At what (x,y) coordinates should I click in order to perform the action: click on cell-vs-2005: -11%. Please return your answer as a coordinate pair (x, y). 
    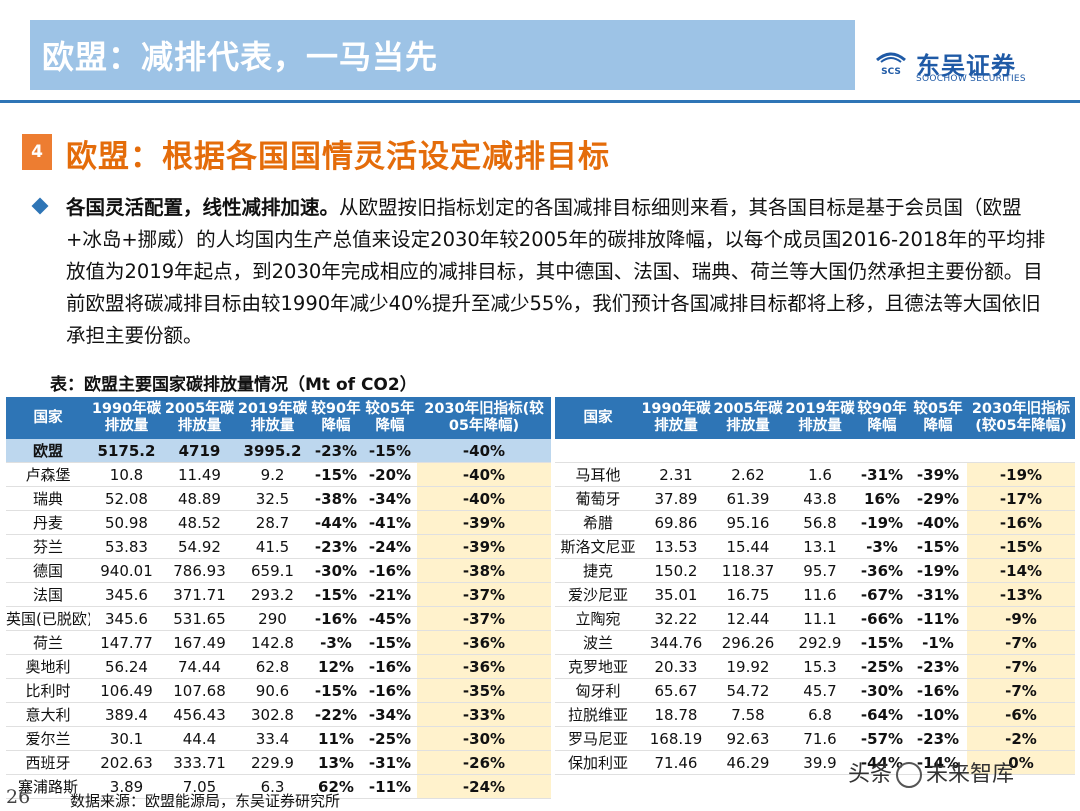
    Looking at the image, I should click on (390, 786).